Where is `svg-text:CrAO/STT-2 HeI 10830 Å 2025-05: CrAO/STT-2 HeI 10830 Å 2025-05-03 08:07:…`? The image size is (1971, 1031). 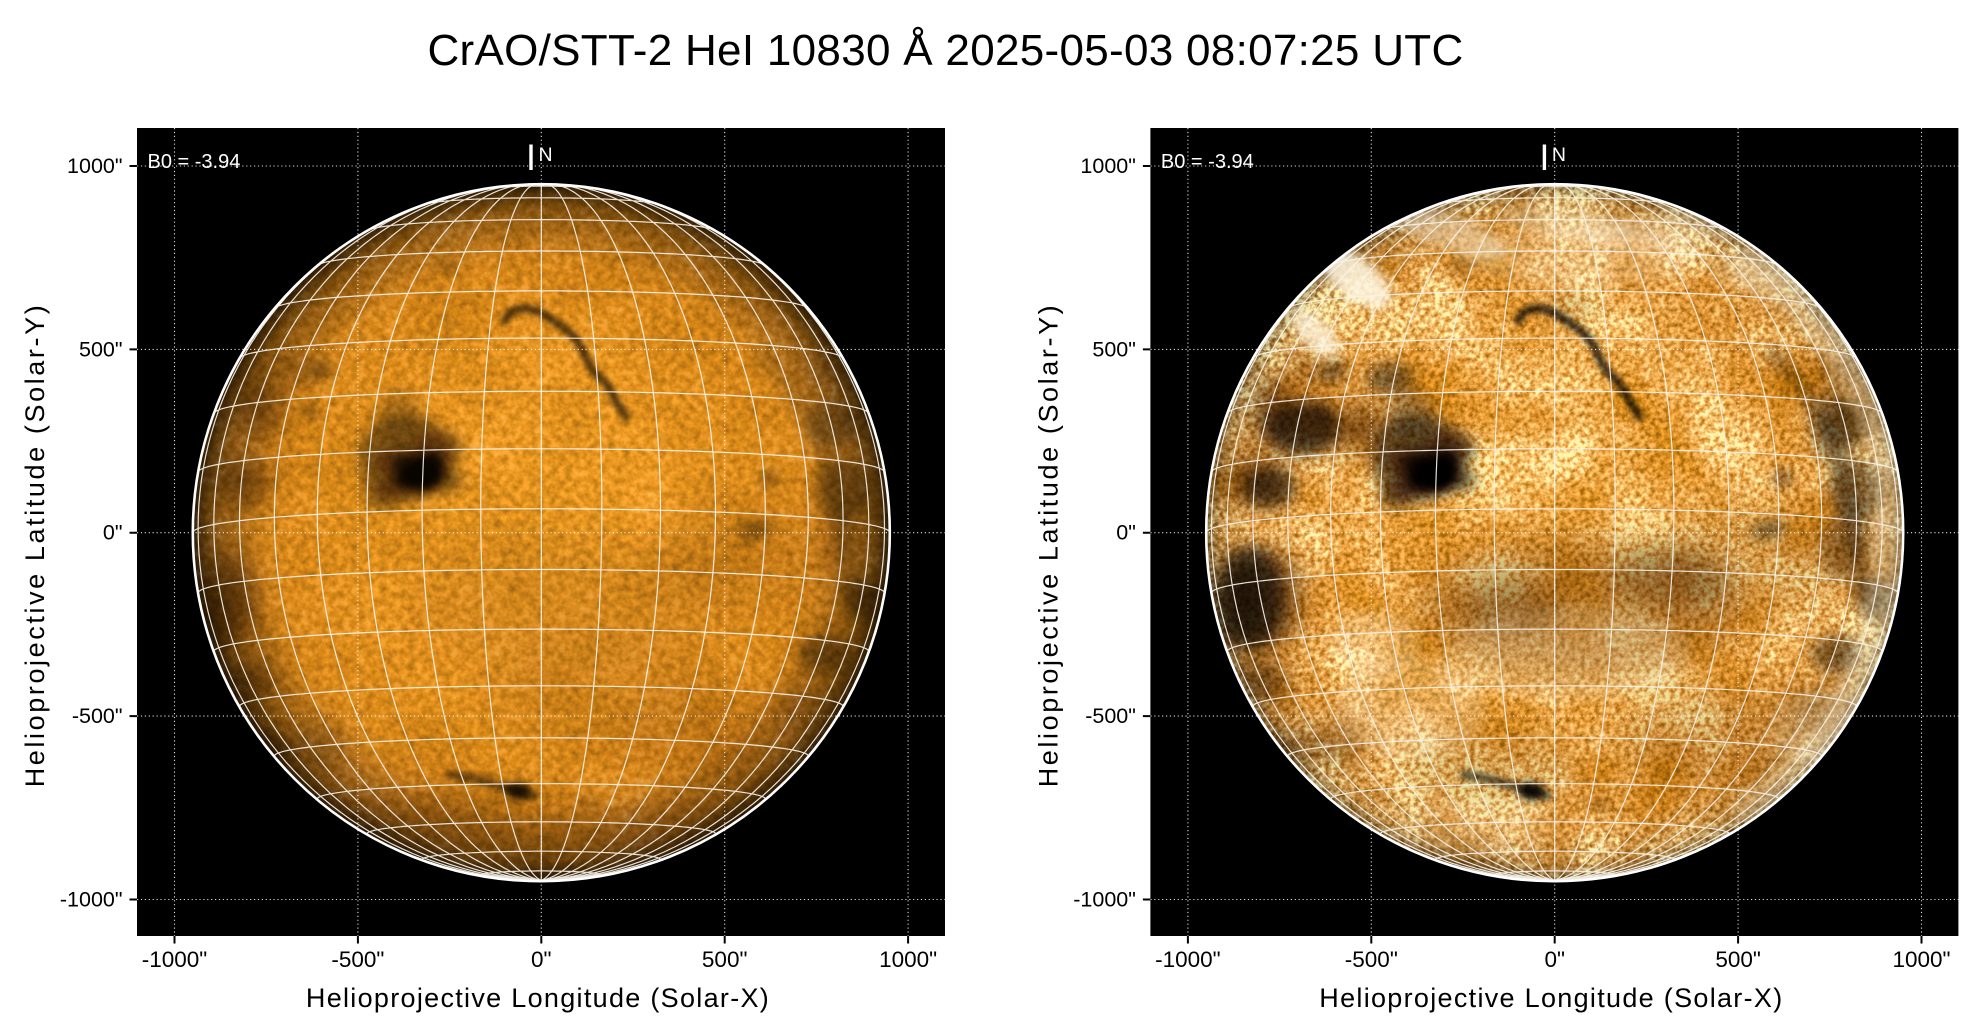
svg-text:CrAO/STT-2 HeI 10830 Å 2025-05: CrAO/STT-2 HeI 10830 Å 2025-05-03 08:07:… is located at coordinates (945, 50).